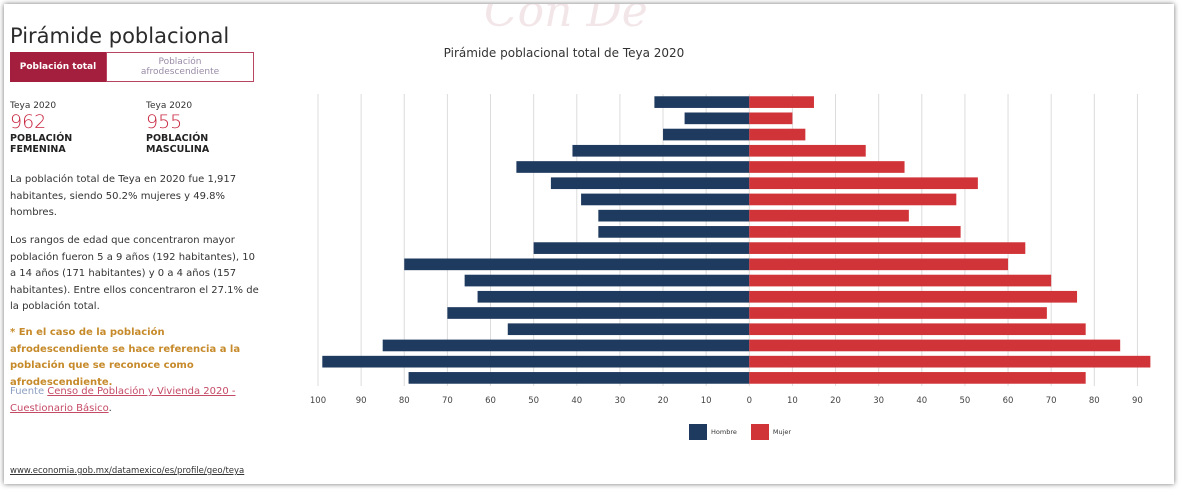 The image size is (1182, 491). Describe the element at coordinates (759, 432) in the screenshot. I see `legend-swatch-mujer` at that location.